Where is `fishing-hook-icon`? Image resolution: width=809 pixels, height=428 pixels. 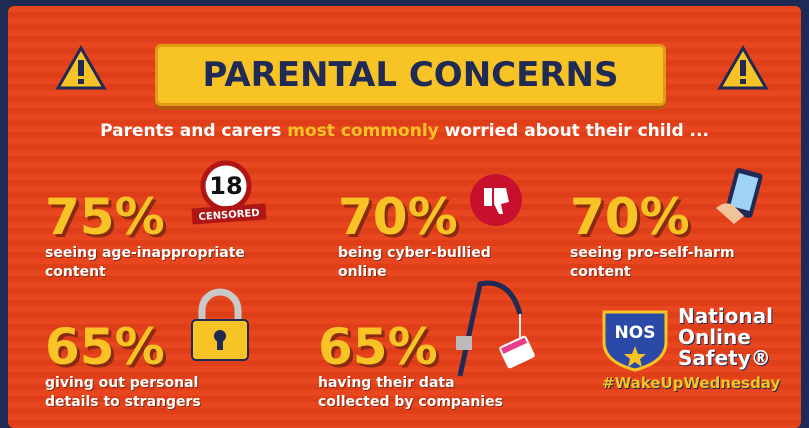
fishing-hook-icon is located at coordinates (495, 328).